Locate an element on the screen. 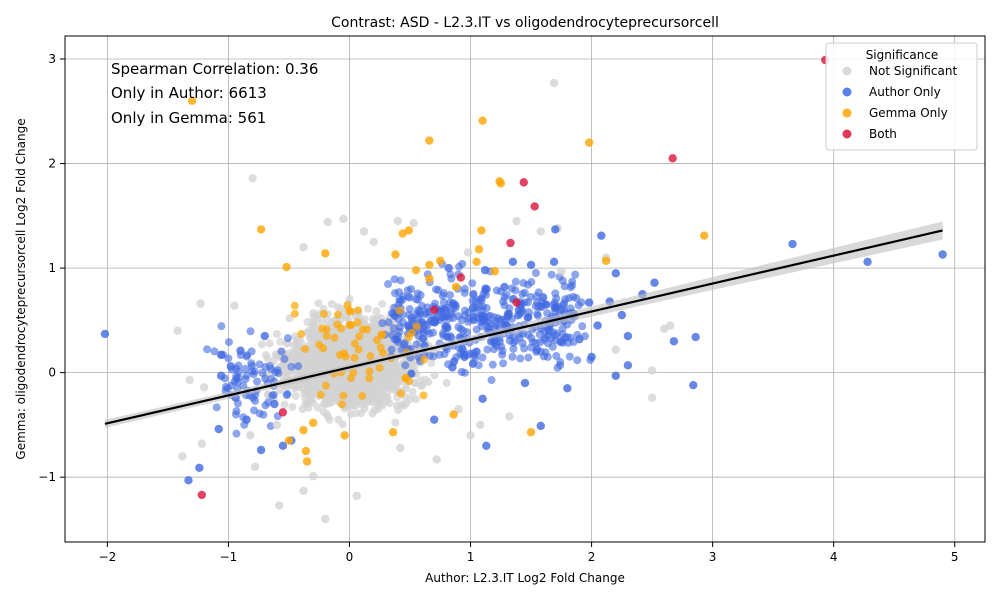 This screenshot has width=1000, height=604. x-tick-label: −2 is located at coordinates (108, 557).